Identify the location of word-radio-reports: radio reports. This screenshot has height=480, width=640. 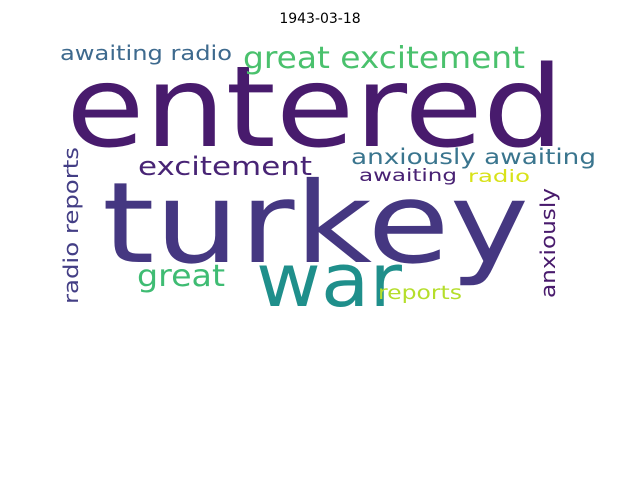
(71, 225).